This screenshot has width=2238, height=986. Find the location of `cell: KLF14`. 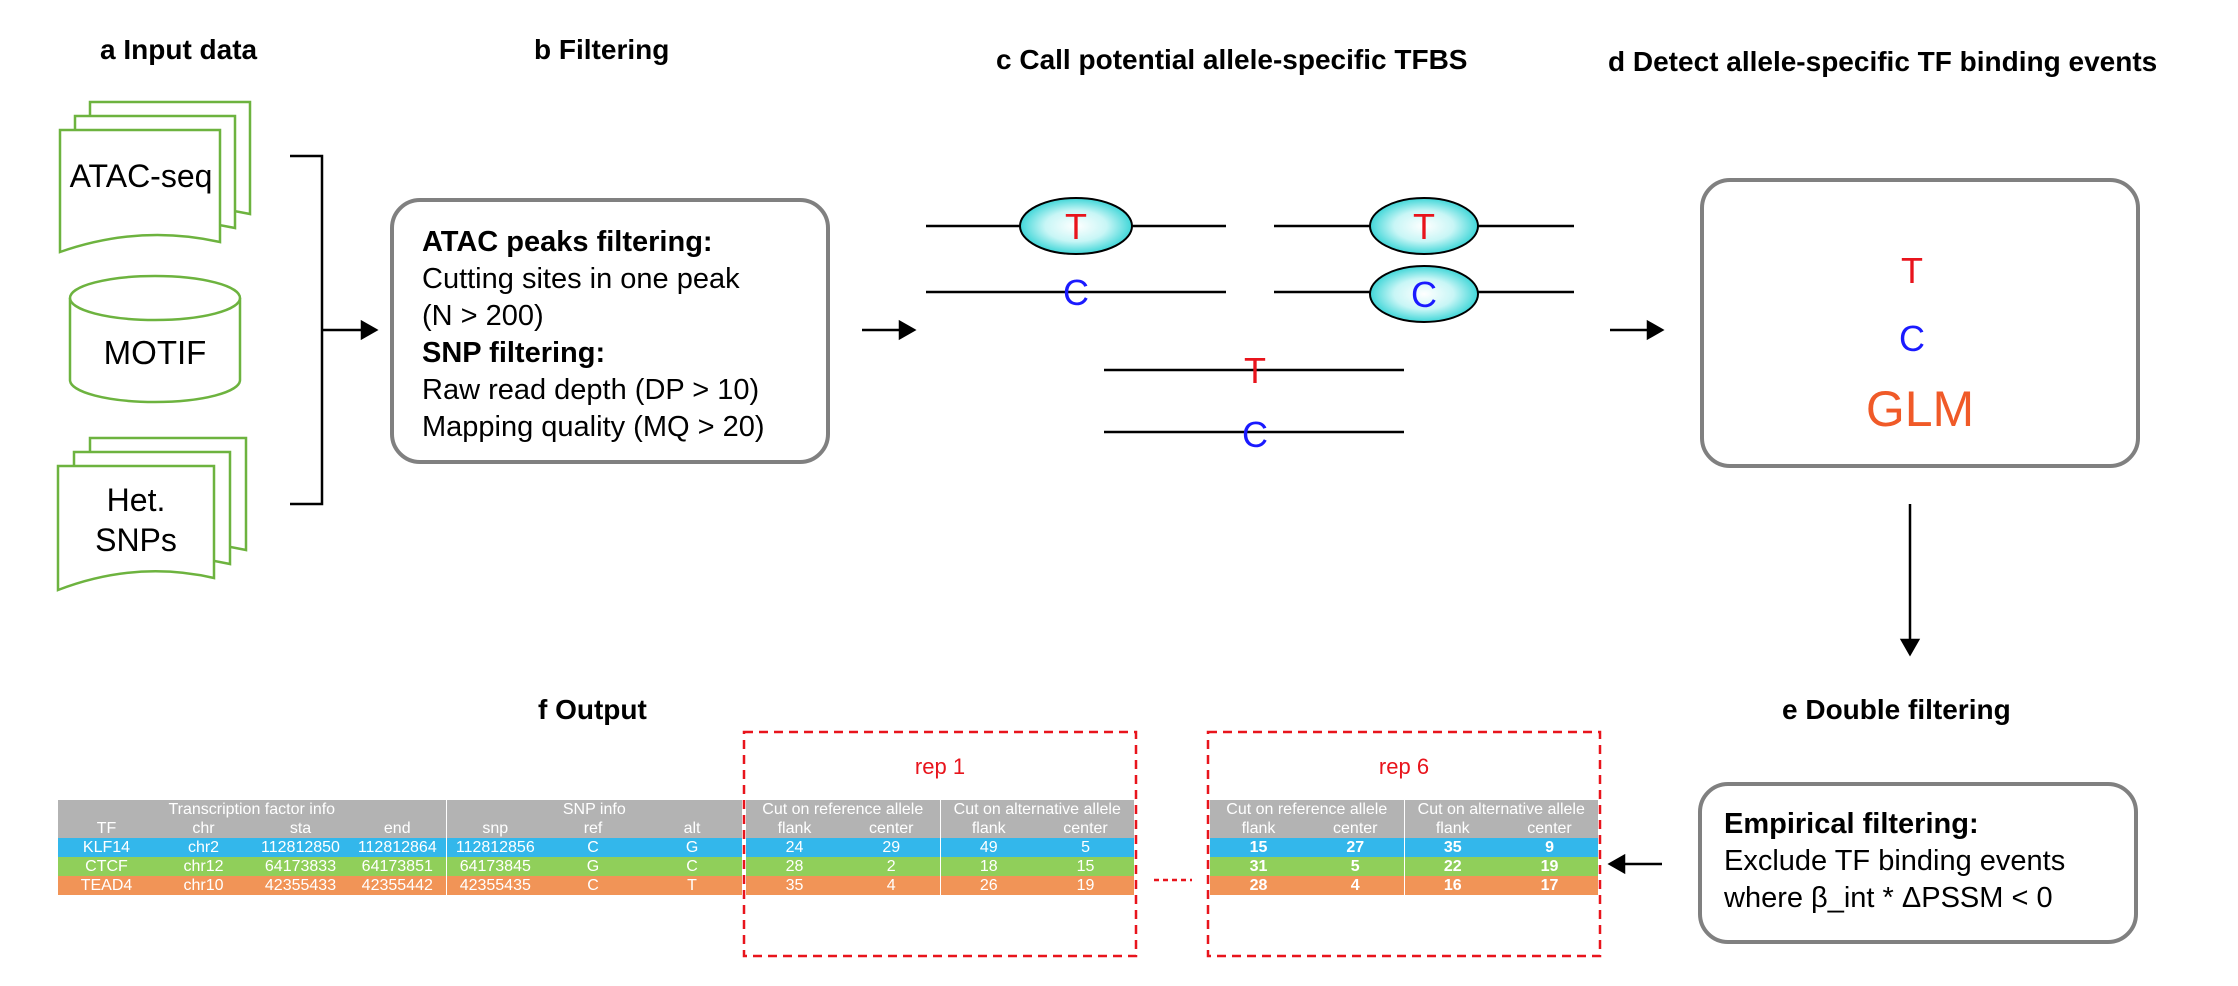

cell: KLF14 is located at coordinates (106, 847).